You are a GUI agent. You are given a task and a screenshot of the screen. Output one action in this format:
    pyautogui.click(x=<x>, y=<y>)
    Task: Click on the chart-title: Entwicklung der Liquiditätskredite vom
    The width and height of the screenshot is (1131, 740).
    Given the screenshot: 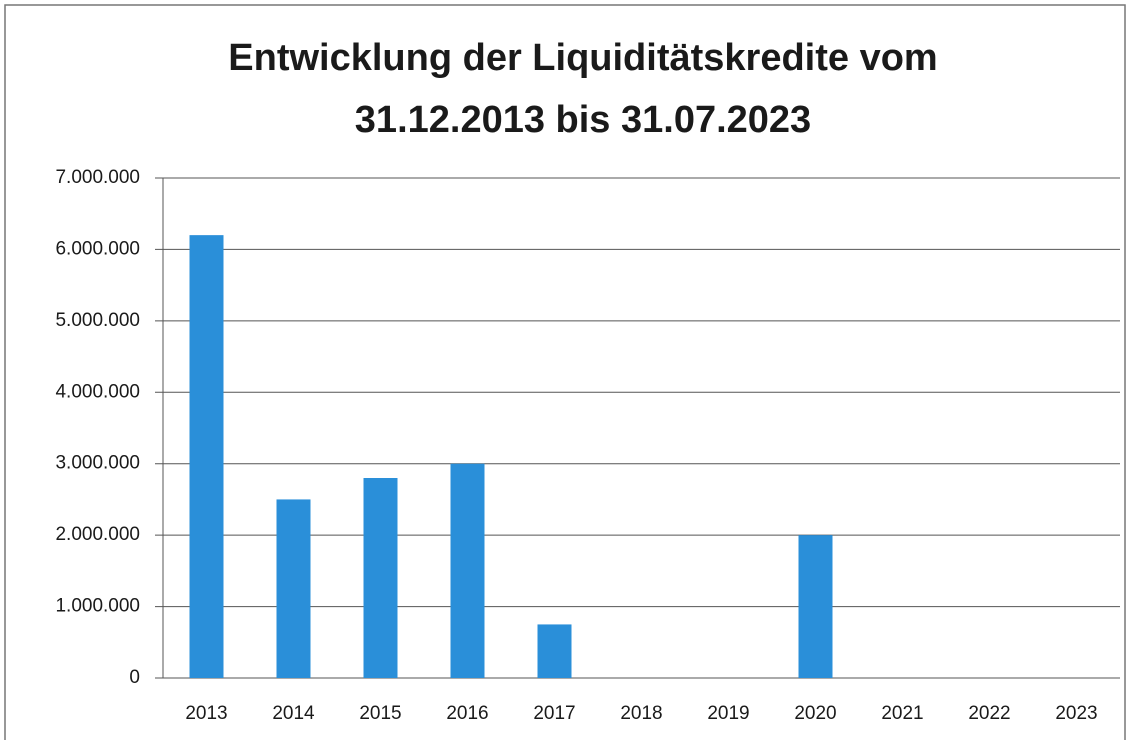 What is the action you would take?
    pyautogui.click(x=582, y=58)
    